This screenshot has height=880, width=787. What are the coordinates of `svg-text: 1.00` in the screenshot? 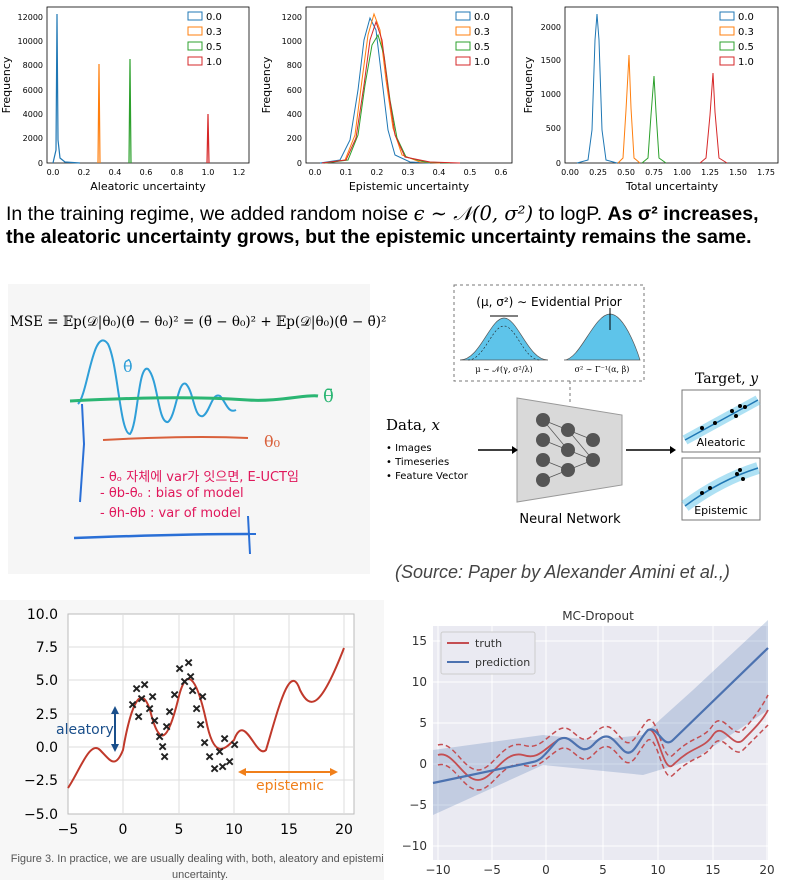 It's located at (682, 172).